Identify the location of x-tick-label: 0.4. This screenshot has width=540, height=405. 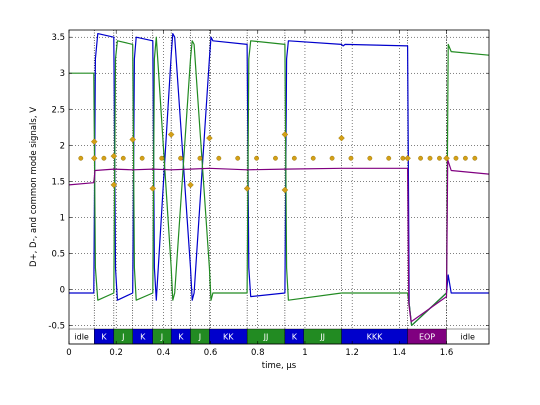
(164, 353).